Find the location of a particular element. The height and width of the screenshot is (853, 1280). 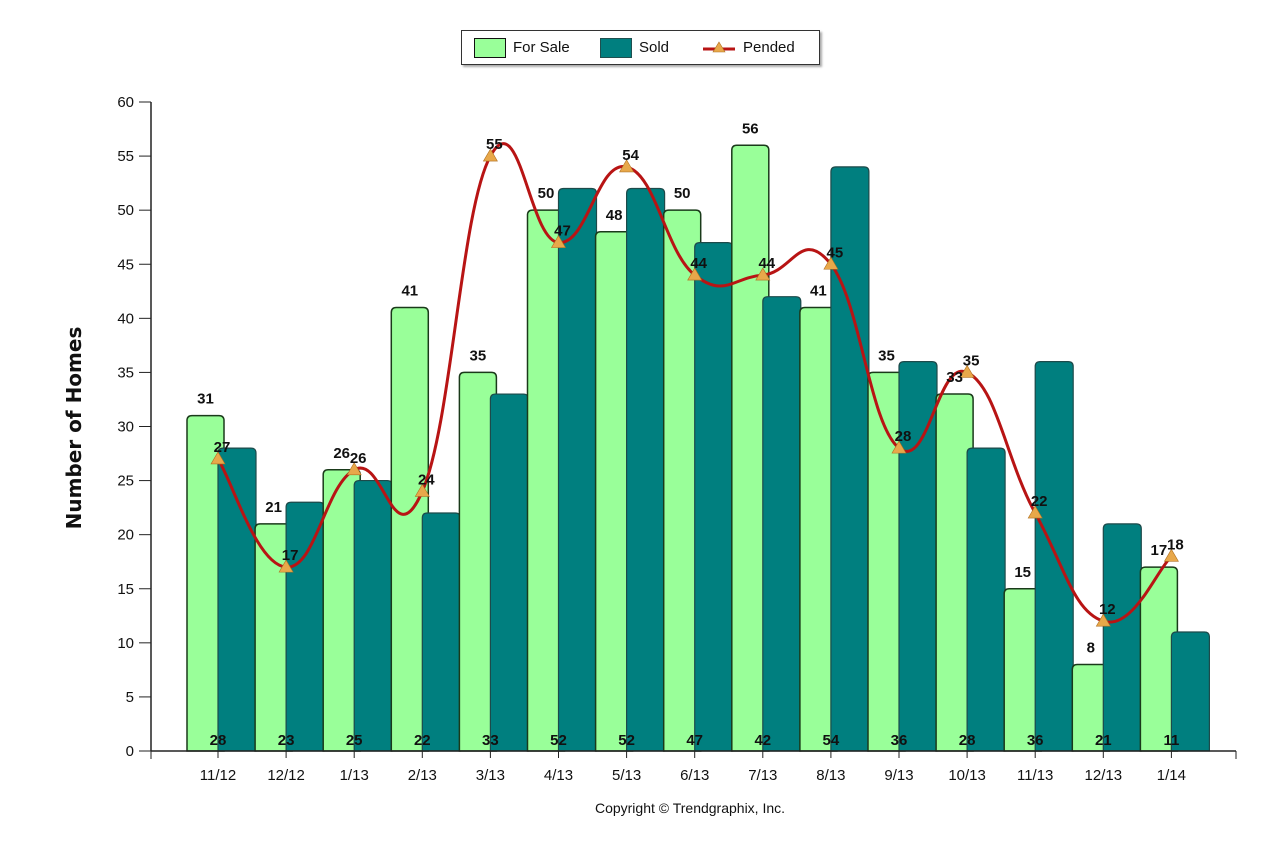

data-label-sold: 52 is located at coordinates (558, 740).